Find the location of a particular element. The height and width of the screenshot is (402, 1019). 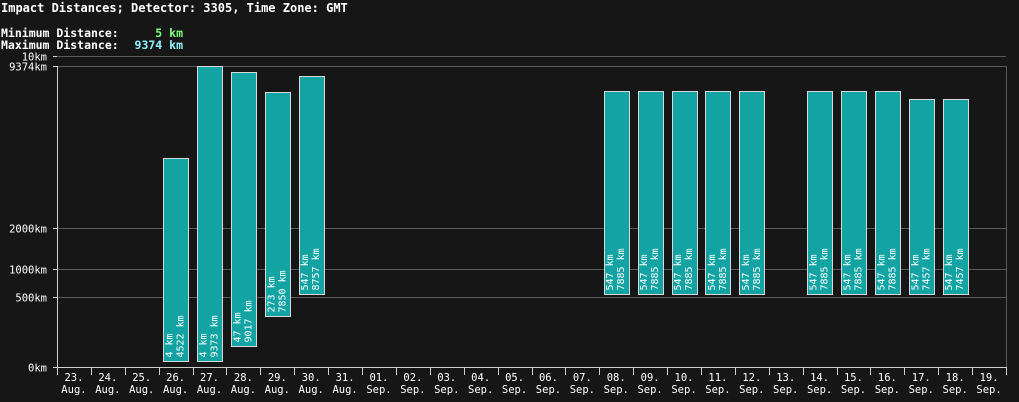

x-tick-label-day: 24. is located at coordinates (107, 378).